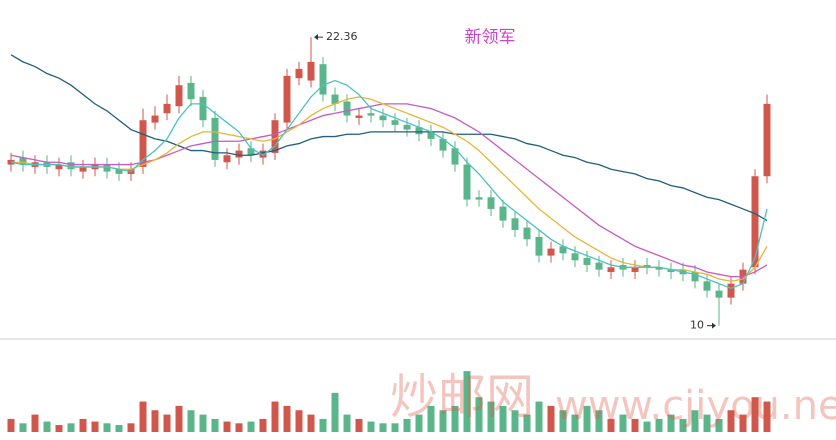 The image size is (836, 440). What do you see at coordinates (697, 325) in the screenshot?
I see `annotation: 10` at bounding box center [697, 325].